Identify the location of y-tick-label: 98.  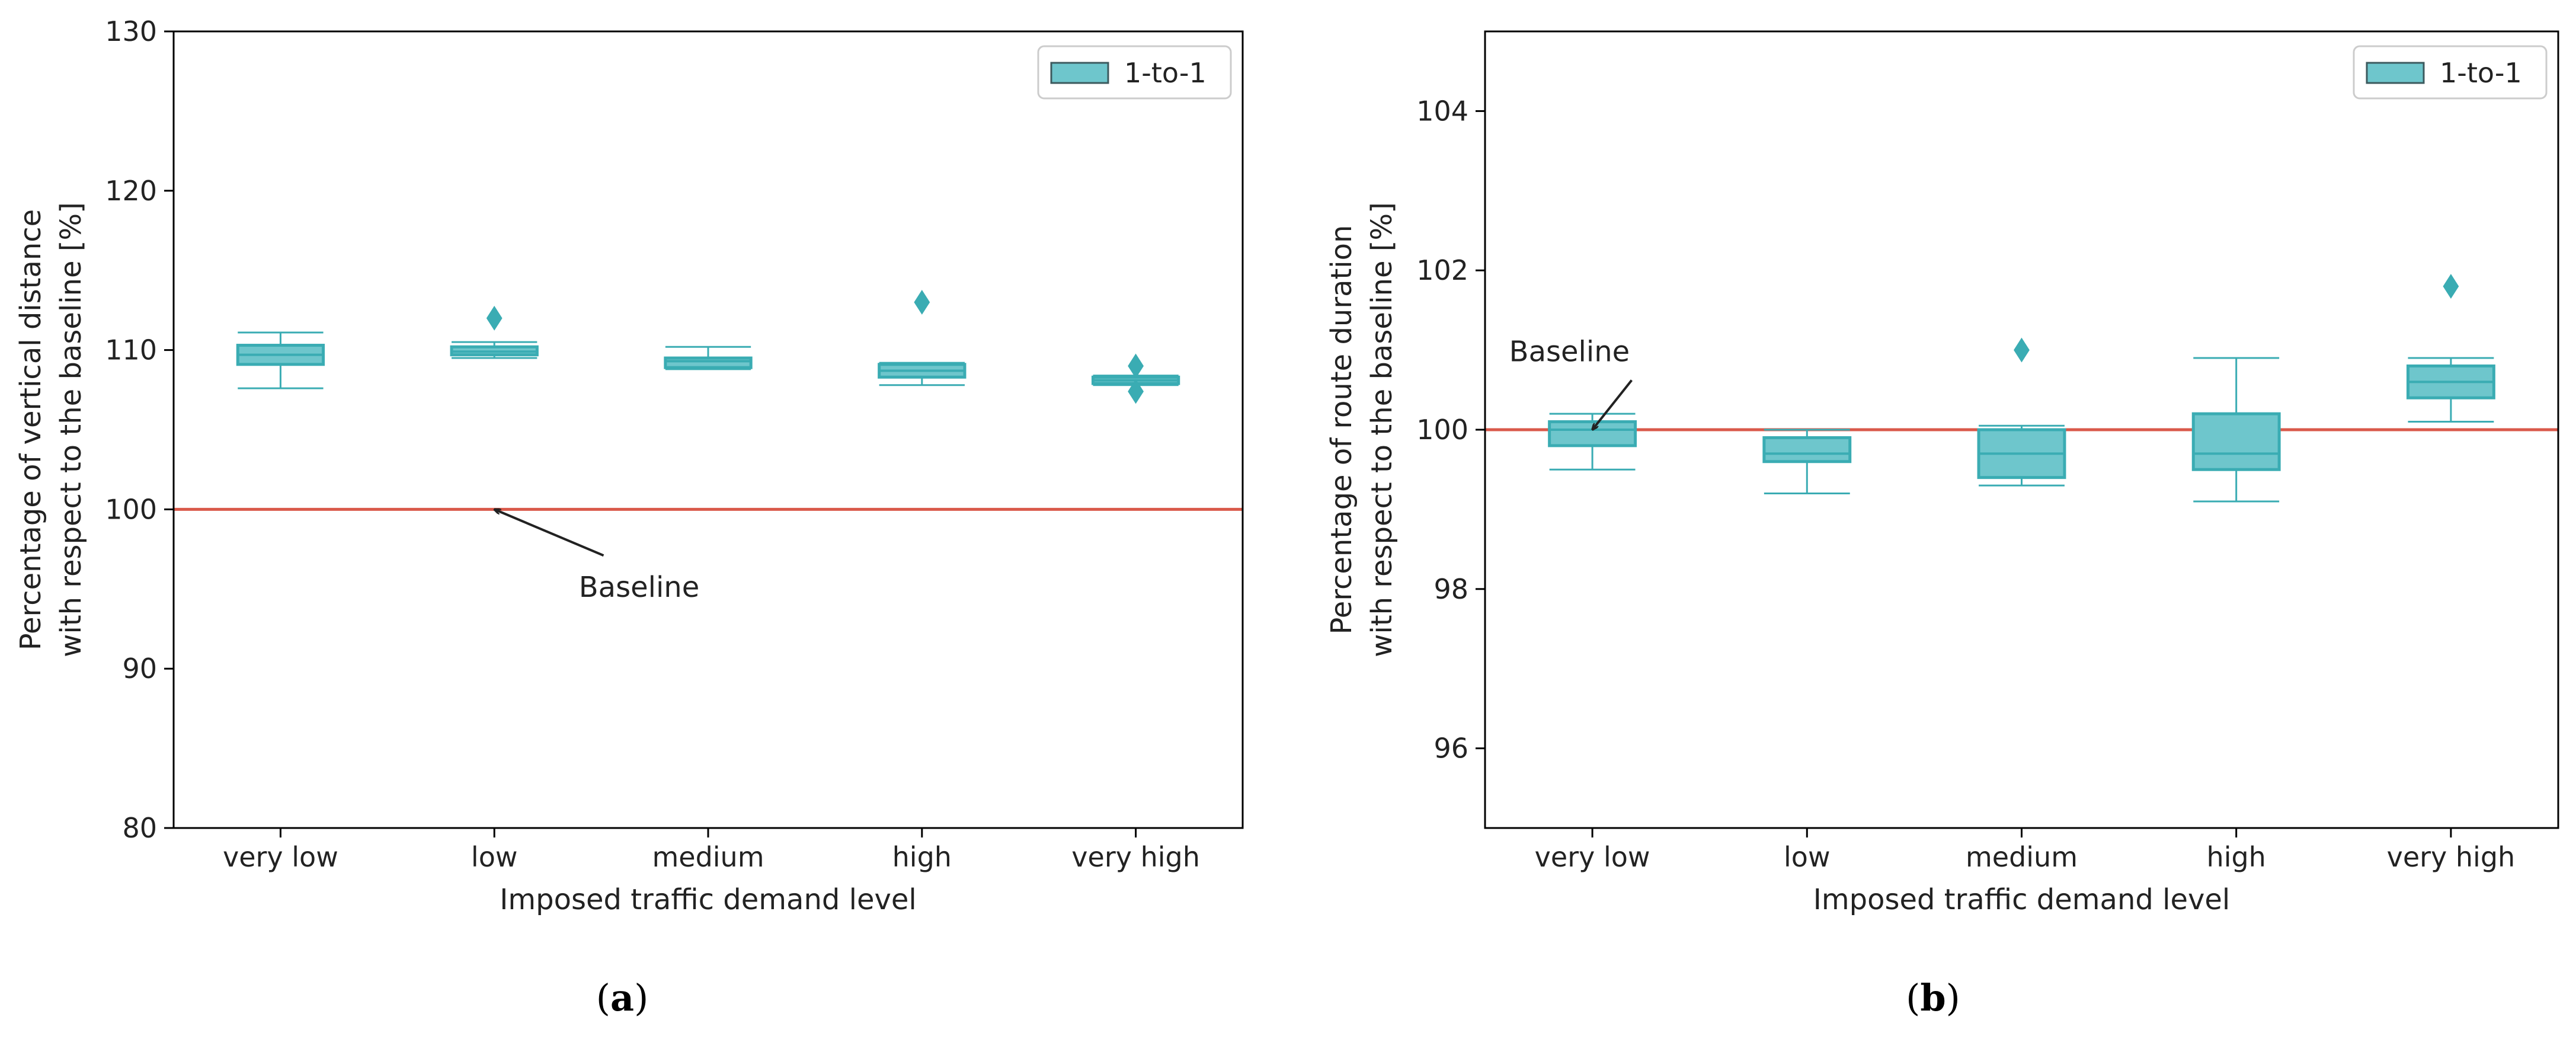
(1450, 589).